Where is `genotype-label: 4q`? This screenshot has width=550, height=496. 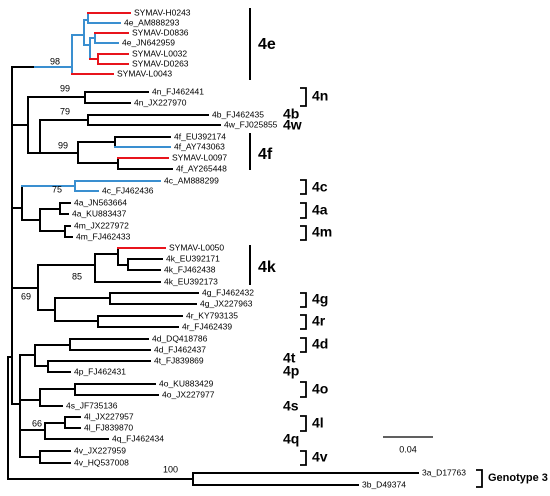 genotype-label: 4q is located at coordinates (291, 439).